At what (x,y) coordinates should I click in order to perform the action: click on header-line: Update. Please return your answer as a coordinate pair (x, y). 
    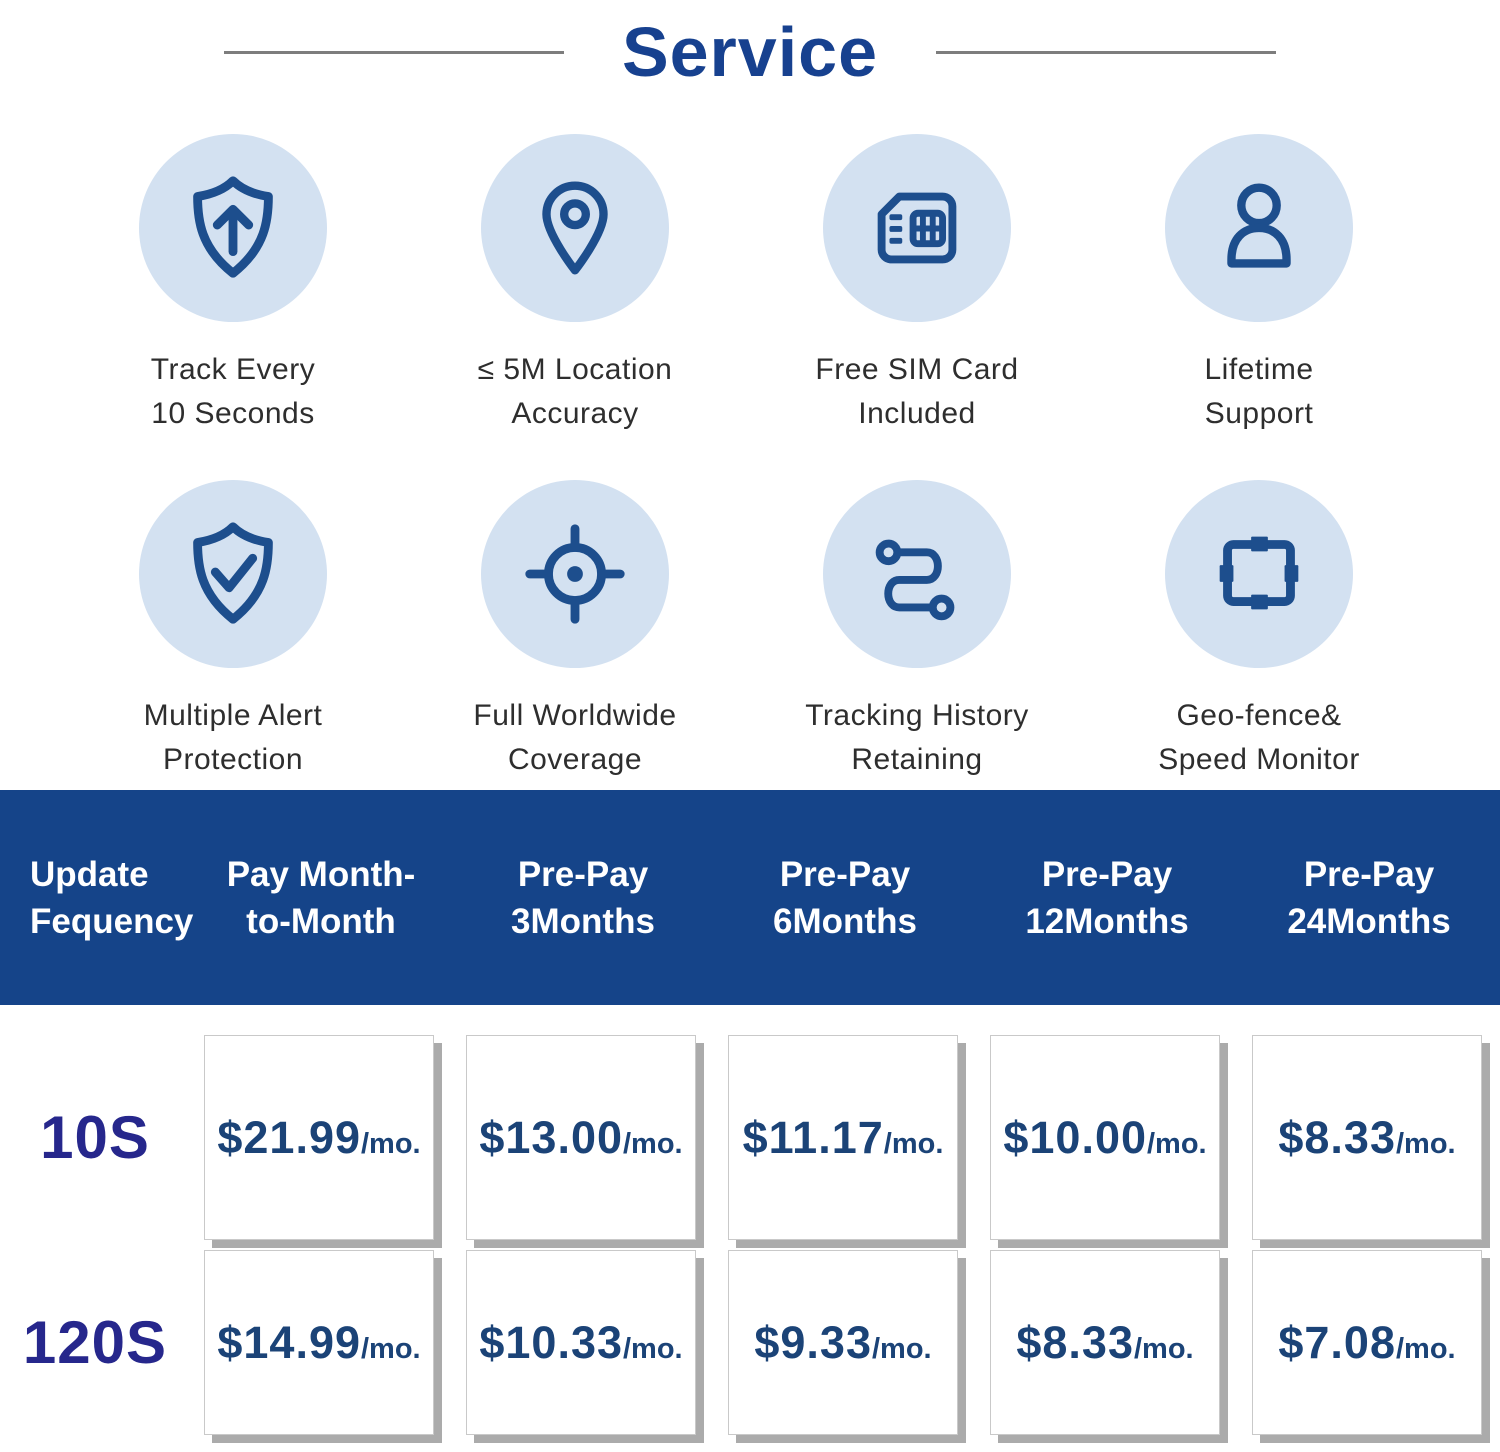
    Looking at the image, I should click on (89, 874).